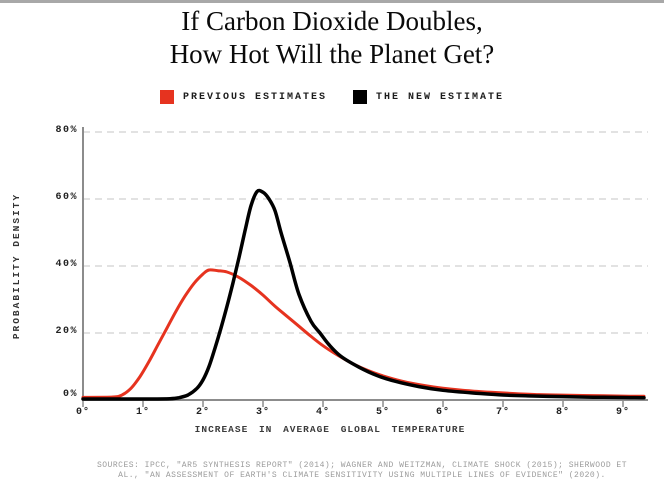  Describe the element at coordinates (562, 412) in the screenshot. I see `x-tick-label-8: 8°` at that location.